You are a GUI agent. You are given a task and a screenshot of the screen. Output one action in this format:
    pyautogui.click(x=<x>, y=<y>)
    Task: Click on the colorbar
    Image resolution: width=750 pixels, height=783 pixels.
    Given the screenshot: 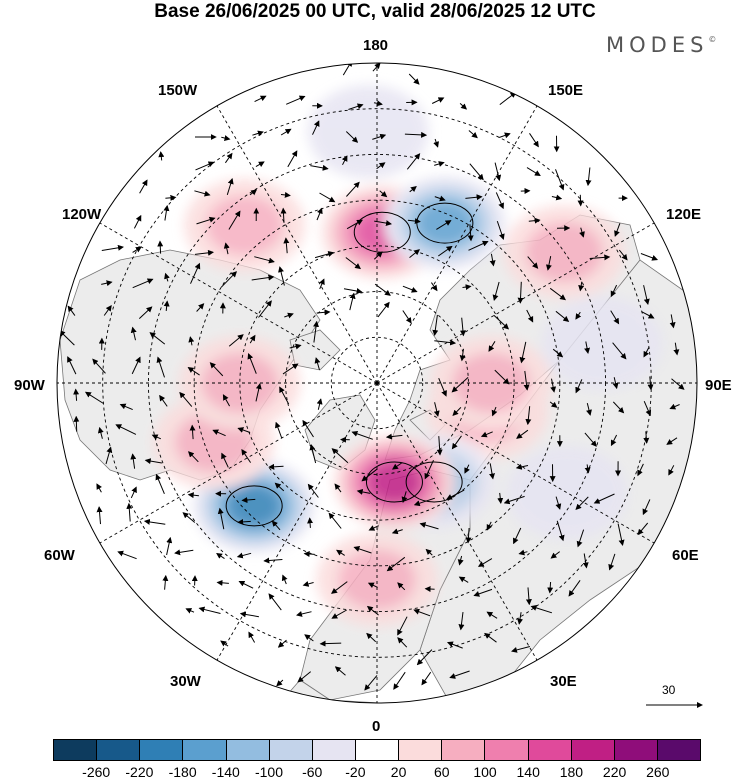 What is the action you would take?
    pyautogui.click(x=377, y=750)
    